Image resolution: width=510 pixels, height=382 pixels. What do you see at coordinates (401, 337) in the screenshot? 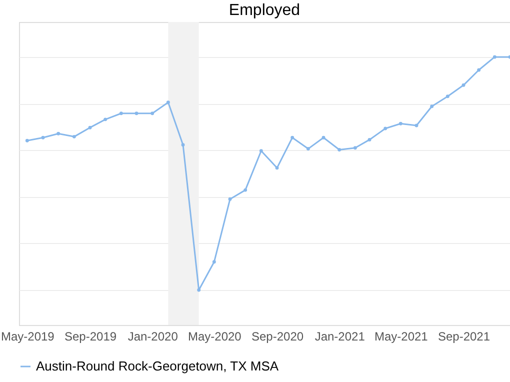
I see `x-tick-label: May-2021` at bounding box center [401, 337].